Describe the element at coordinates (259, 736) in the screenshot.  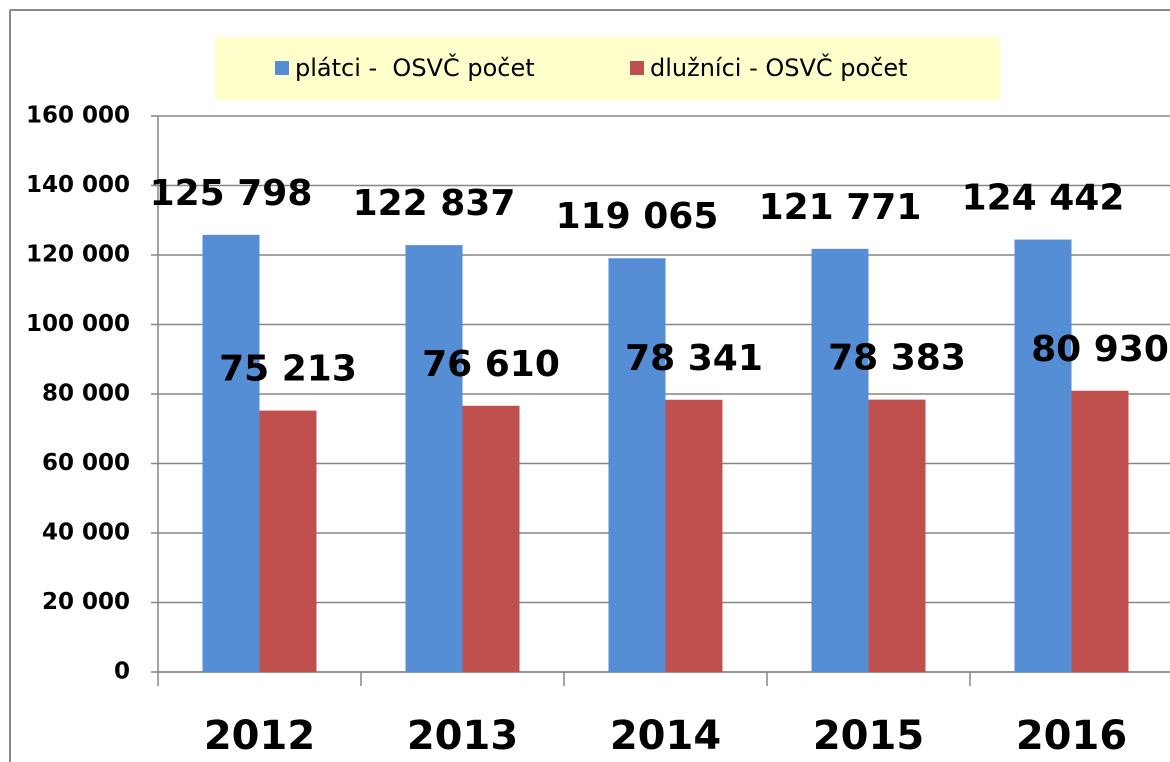
I see `x-tick-label: 2012` at that location.